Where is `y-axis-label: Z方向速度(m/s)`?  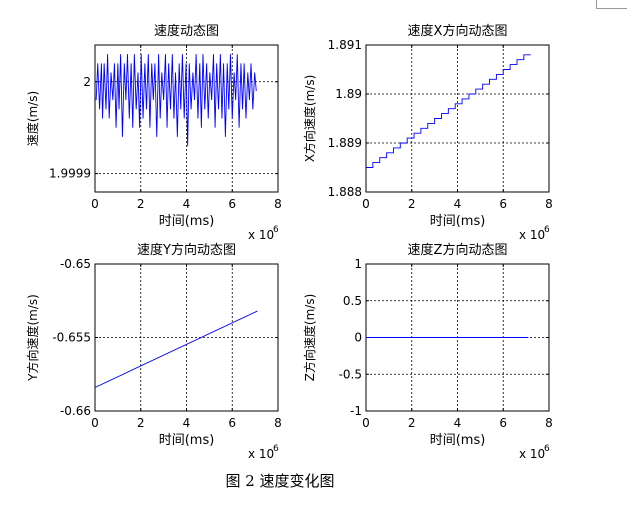 y-axis-label: Z方向速度(m/s) is located at coordinates (309, 338).